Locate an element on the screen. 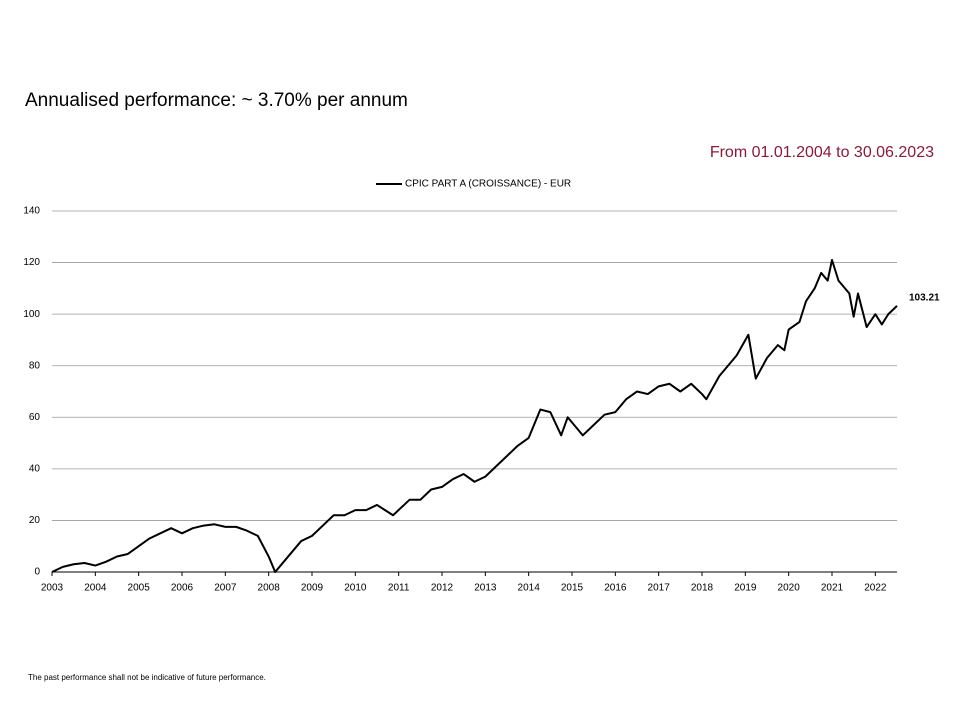 This screenshot has height=720, width=960. end-value-label: 103.21 is located at coordinates (924, 298).